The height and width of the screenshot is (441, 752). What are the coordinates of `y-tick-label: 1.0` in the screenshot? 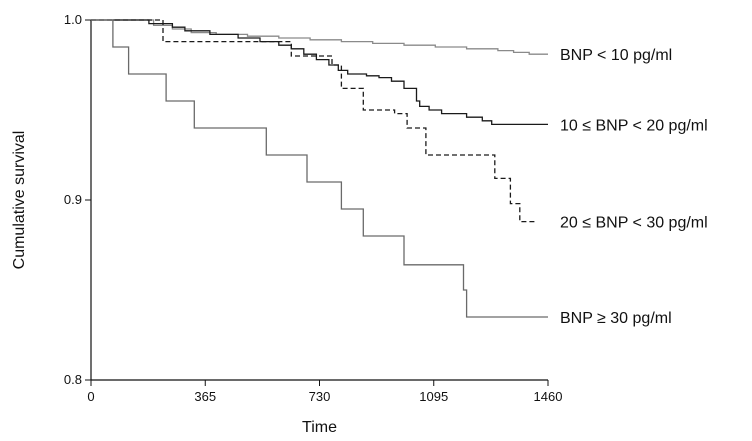 It's located at (73, 19).